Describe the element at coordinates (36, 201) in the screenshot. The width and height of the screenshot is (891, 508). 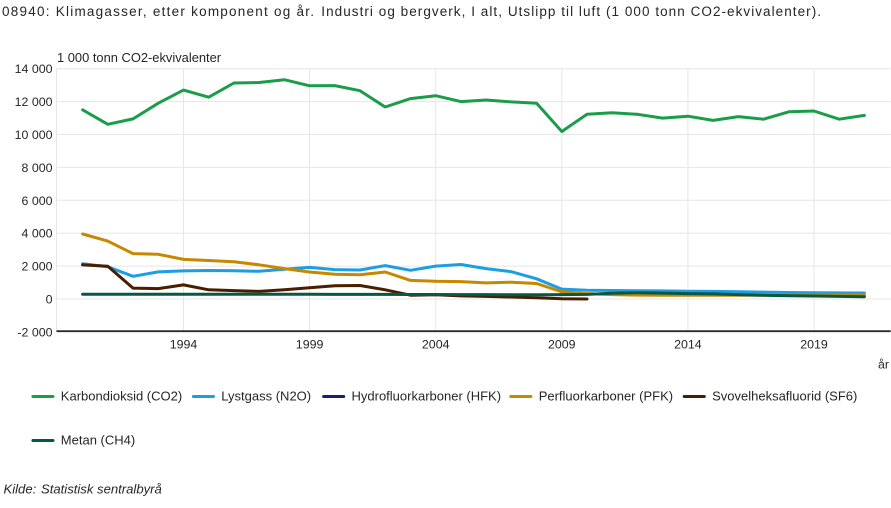
I see `svg-text: 6 000` at that location.